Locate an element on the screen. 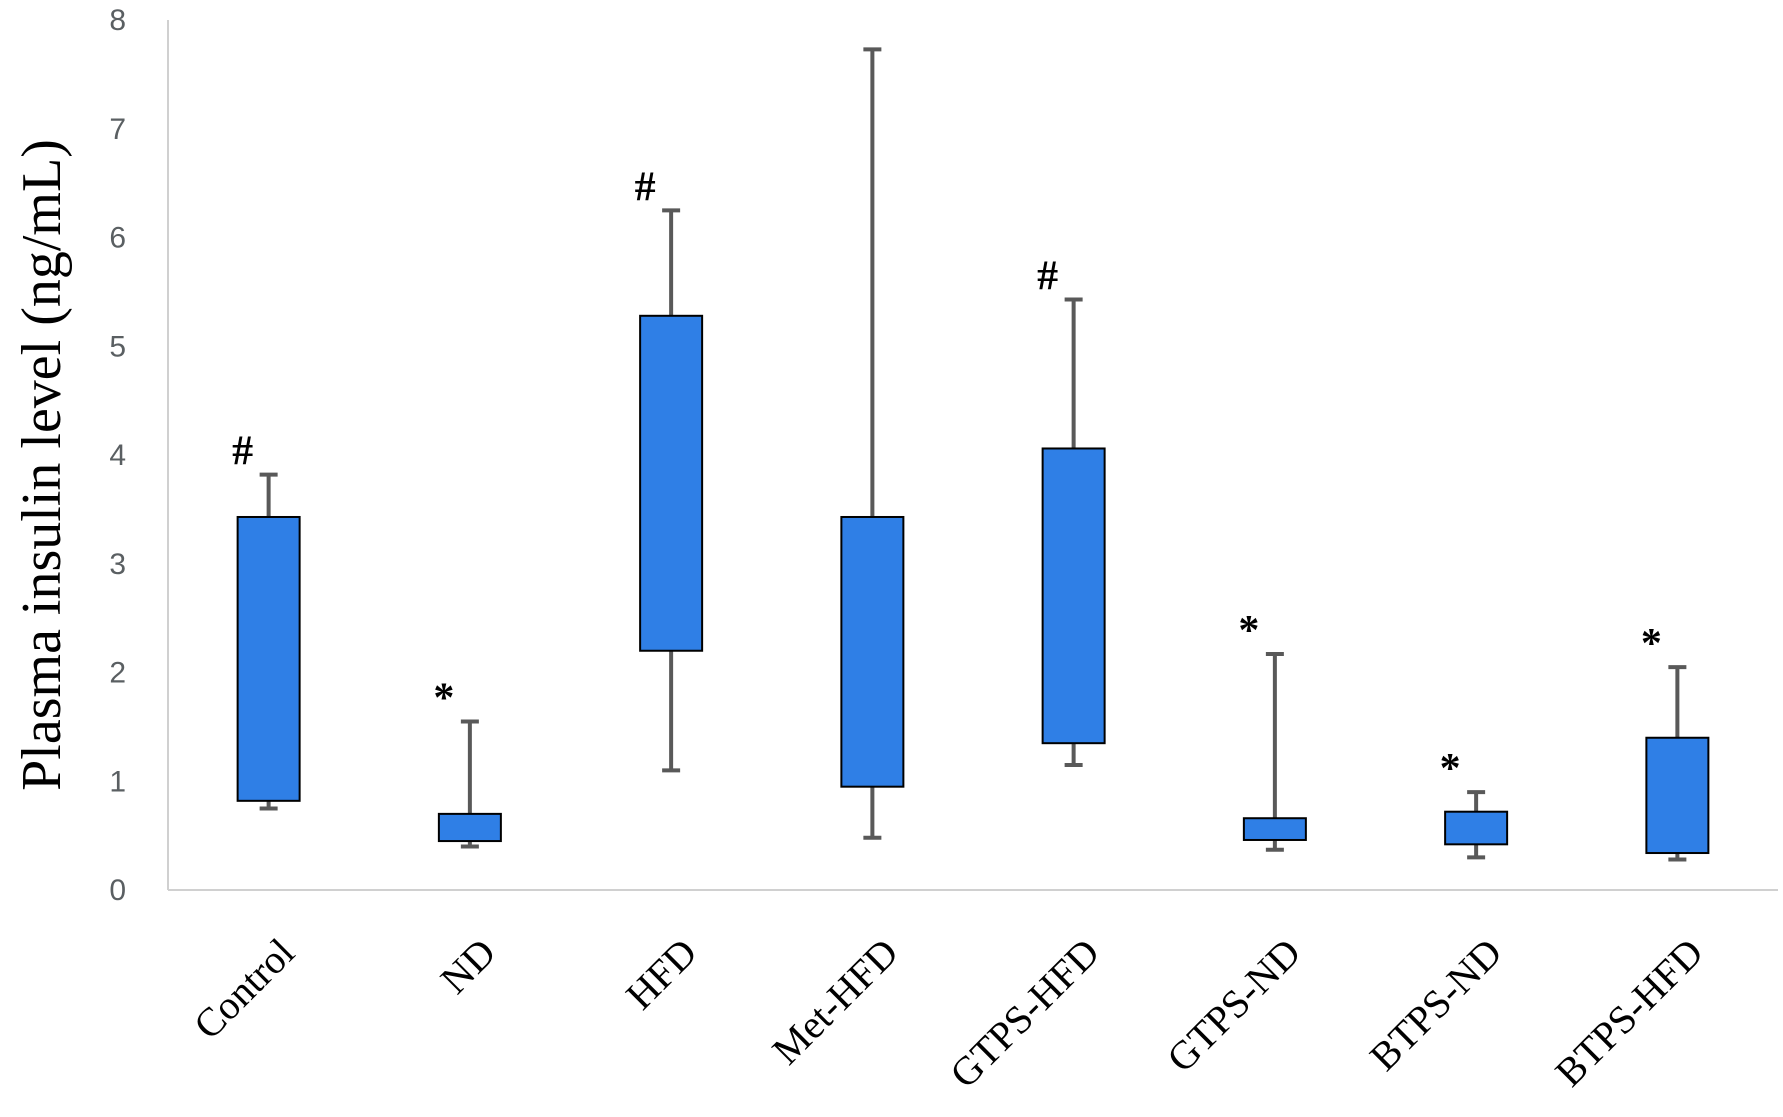 The height and width of the screenshot is (1117, 1783). x-category-label: HFD is located at coordinates (661, 974).